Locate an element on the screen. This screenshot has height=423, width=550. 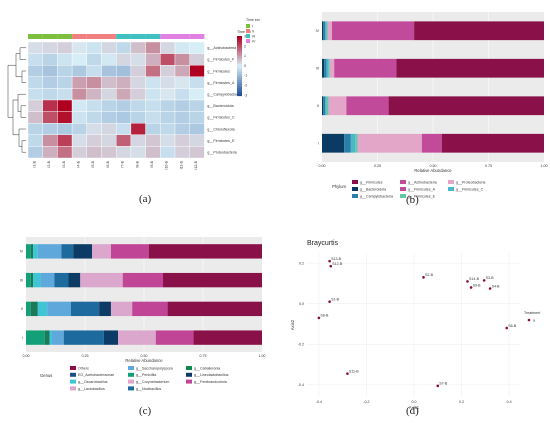
heatmap-row-label: g__Firmicutes is located at coordinates (218, 71).